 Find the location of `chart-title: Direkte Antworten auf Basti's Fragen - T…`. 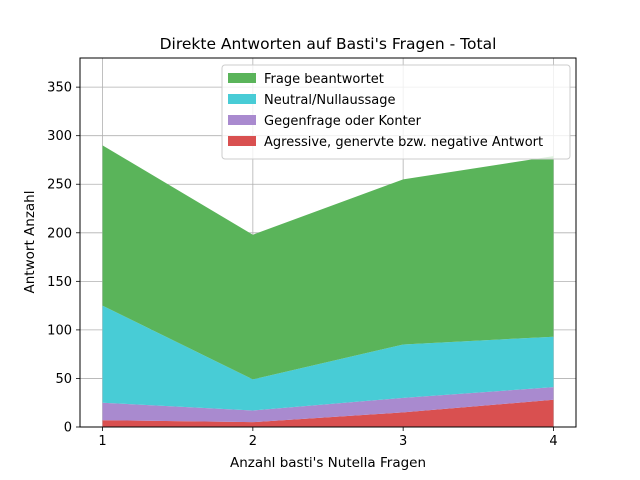

chart-title: Direkte Antworten auf Basti's Fragen - T… is located at coordinates (328, 44).